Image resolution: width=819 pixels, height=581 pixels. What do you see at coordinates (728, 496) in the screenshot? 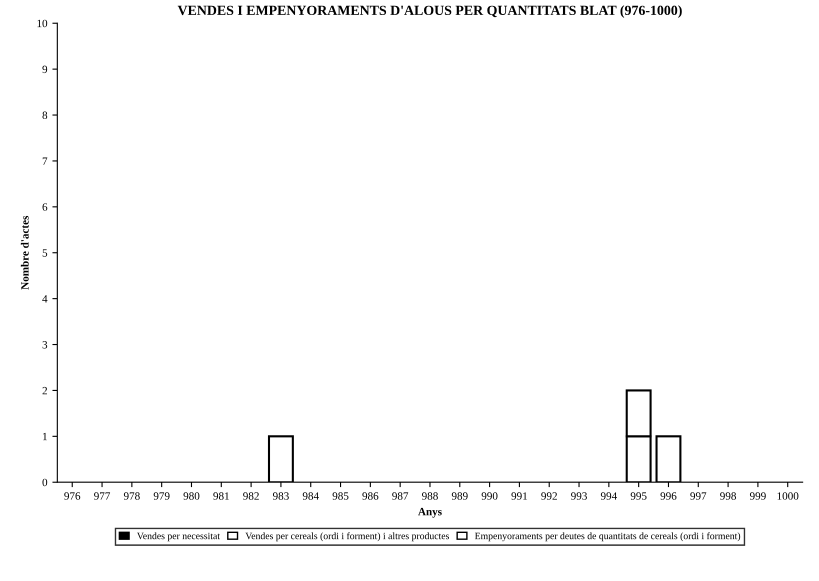
I see `x-tick-label: 998` at bounding box center [728, 496].